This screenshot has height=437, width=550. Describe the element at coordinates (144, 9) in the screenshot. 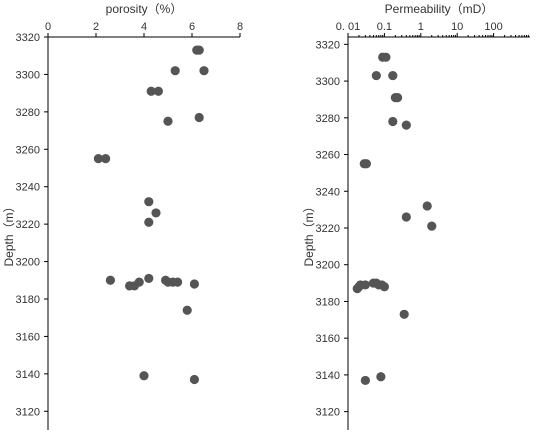

I see `x-axis-title: porosity（%）` at that location.